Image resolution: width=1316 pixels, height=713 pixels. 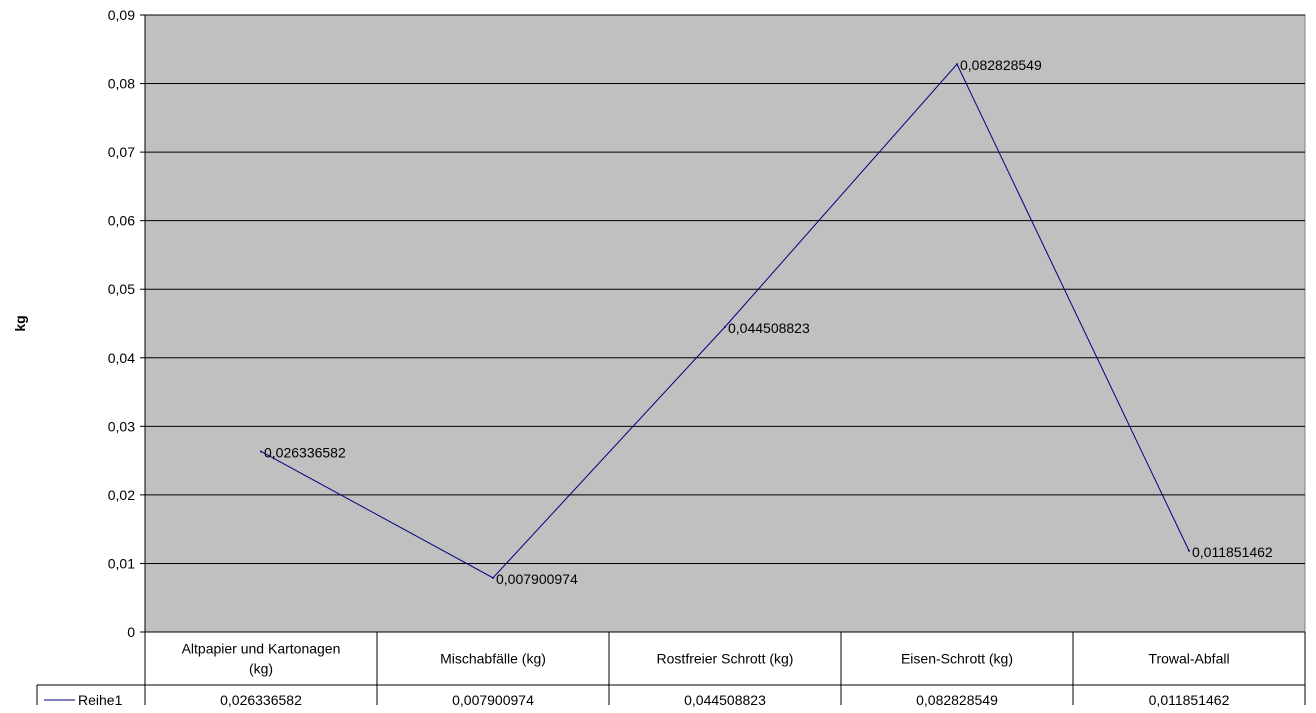 What do you see at coordinates (493, 700) in the screenshot?
I see `table-value-cell: 0,007900974` at bounding box center [493, 700].